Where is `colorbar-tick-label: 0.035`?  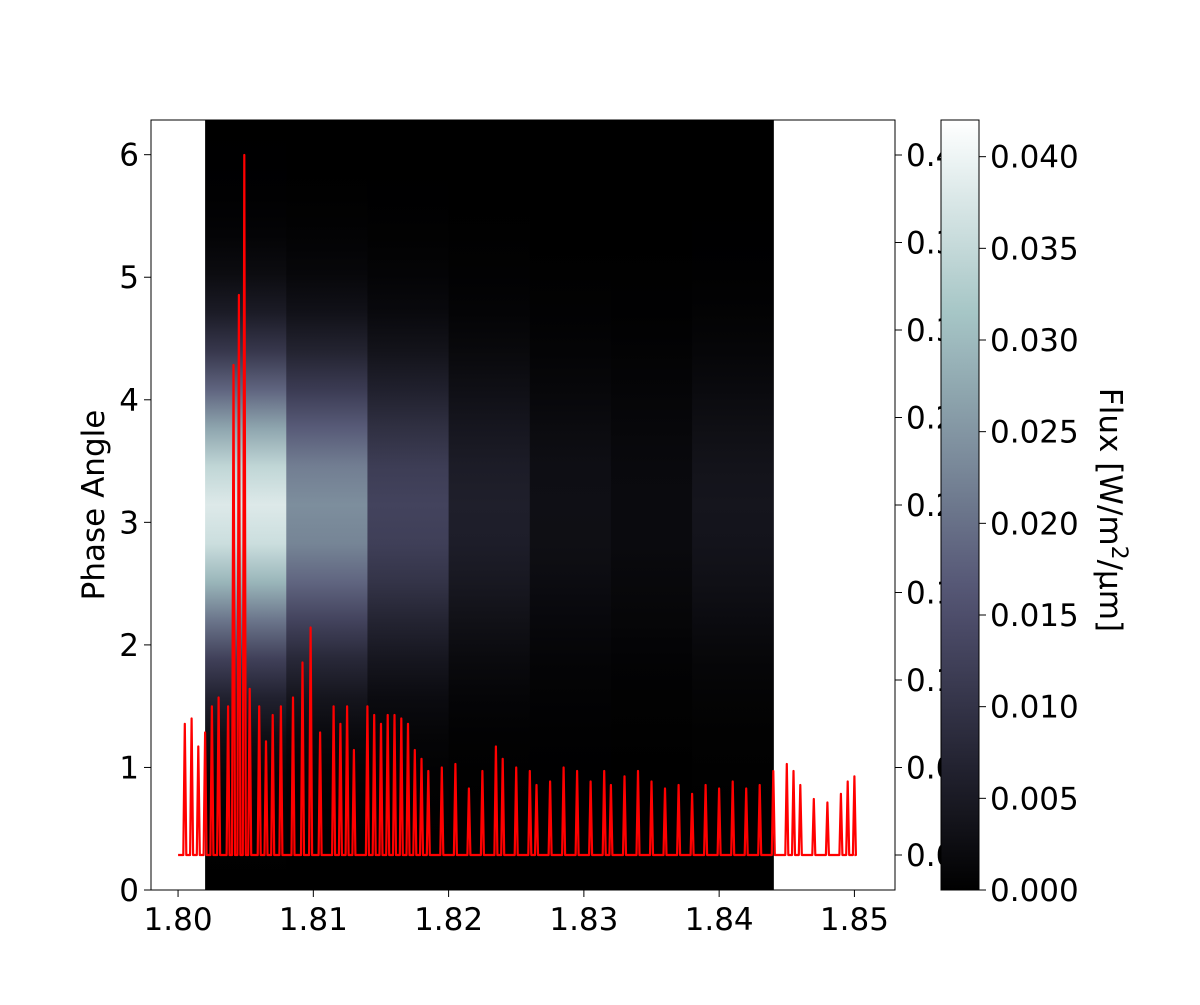 colorbar-tick-label: 0.035 is located at coordinates (1034, 249).